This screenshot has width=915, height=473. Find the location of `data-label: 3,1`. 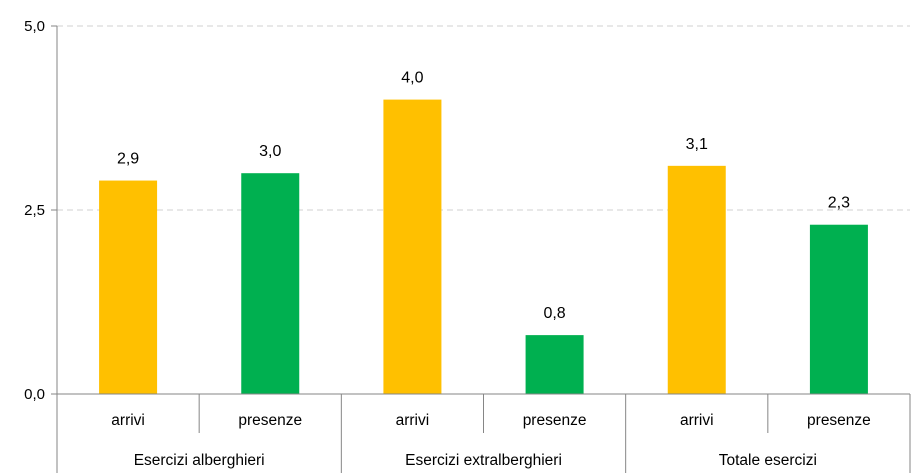

data-label: 3,1 is located at coordinates (697, 144).